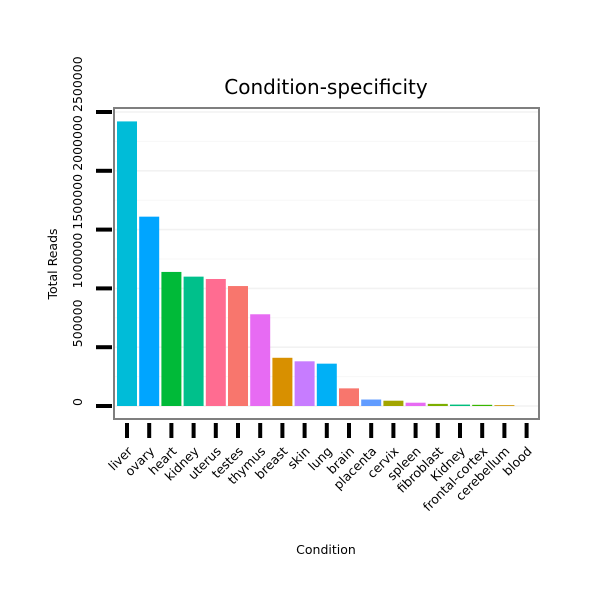  Describe the element at coordinates (149, 311) in the screenshot. I see `bar-ovary` at that location.